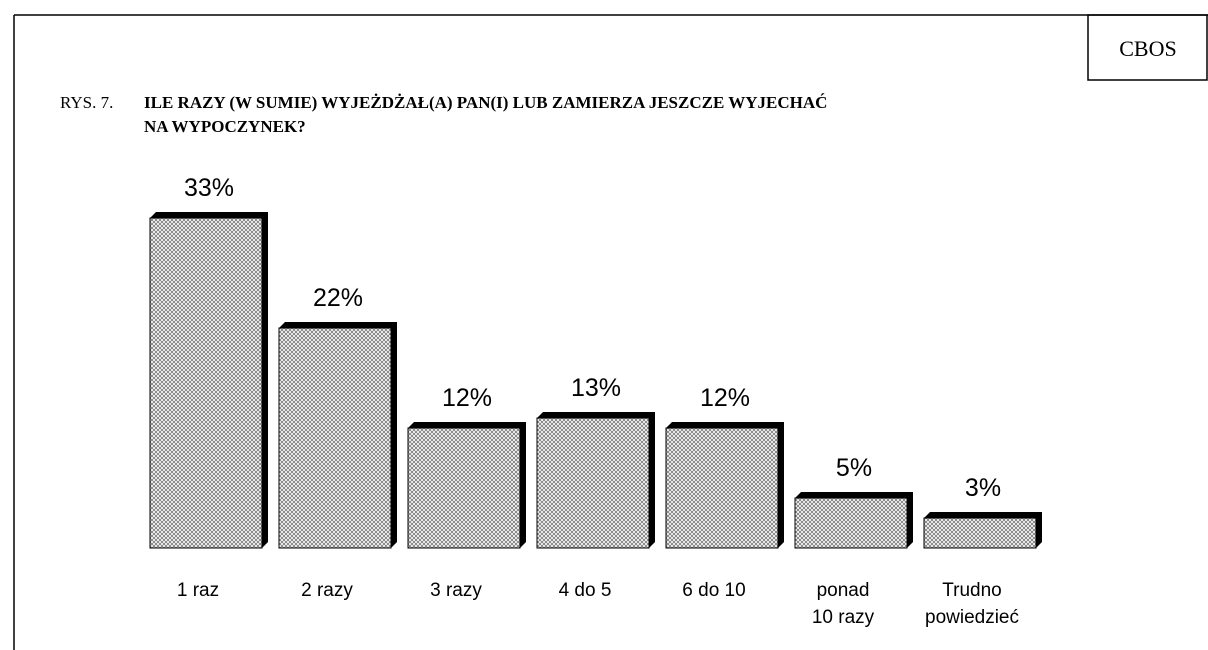 The height and width of the screenshot is (650, 1208). What do you see at coordinates (209, 188) in the screenshot?
I see `value-label: 33%` at bounding box center [209, 188].